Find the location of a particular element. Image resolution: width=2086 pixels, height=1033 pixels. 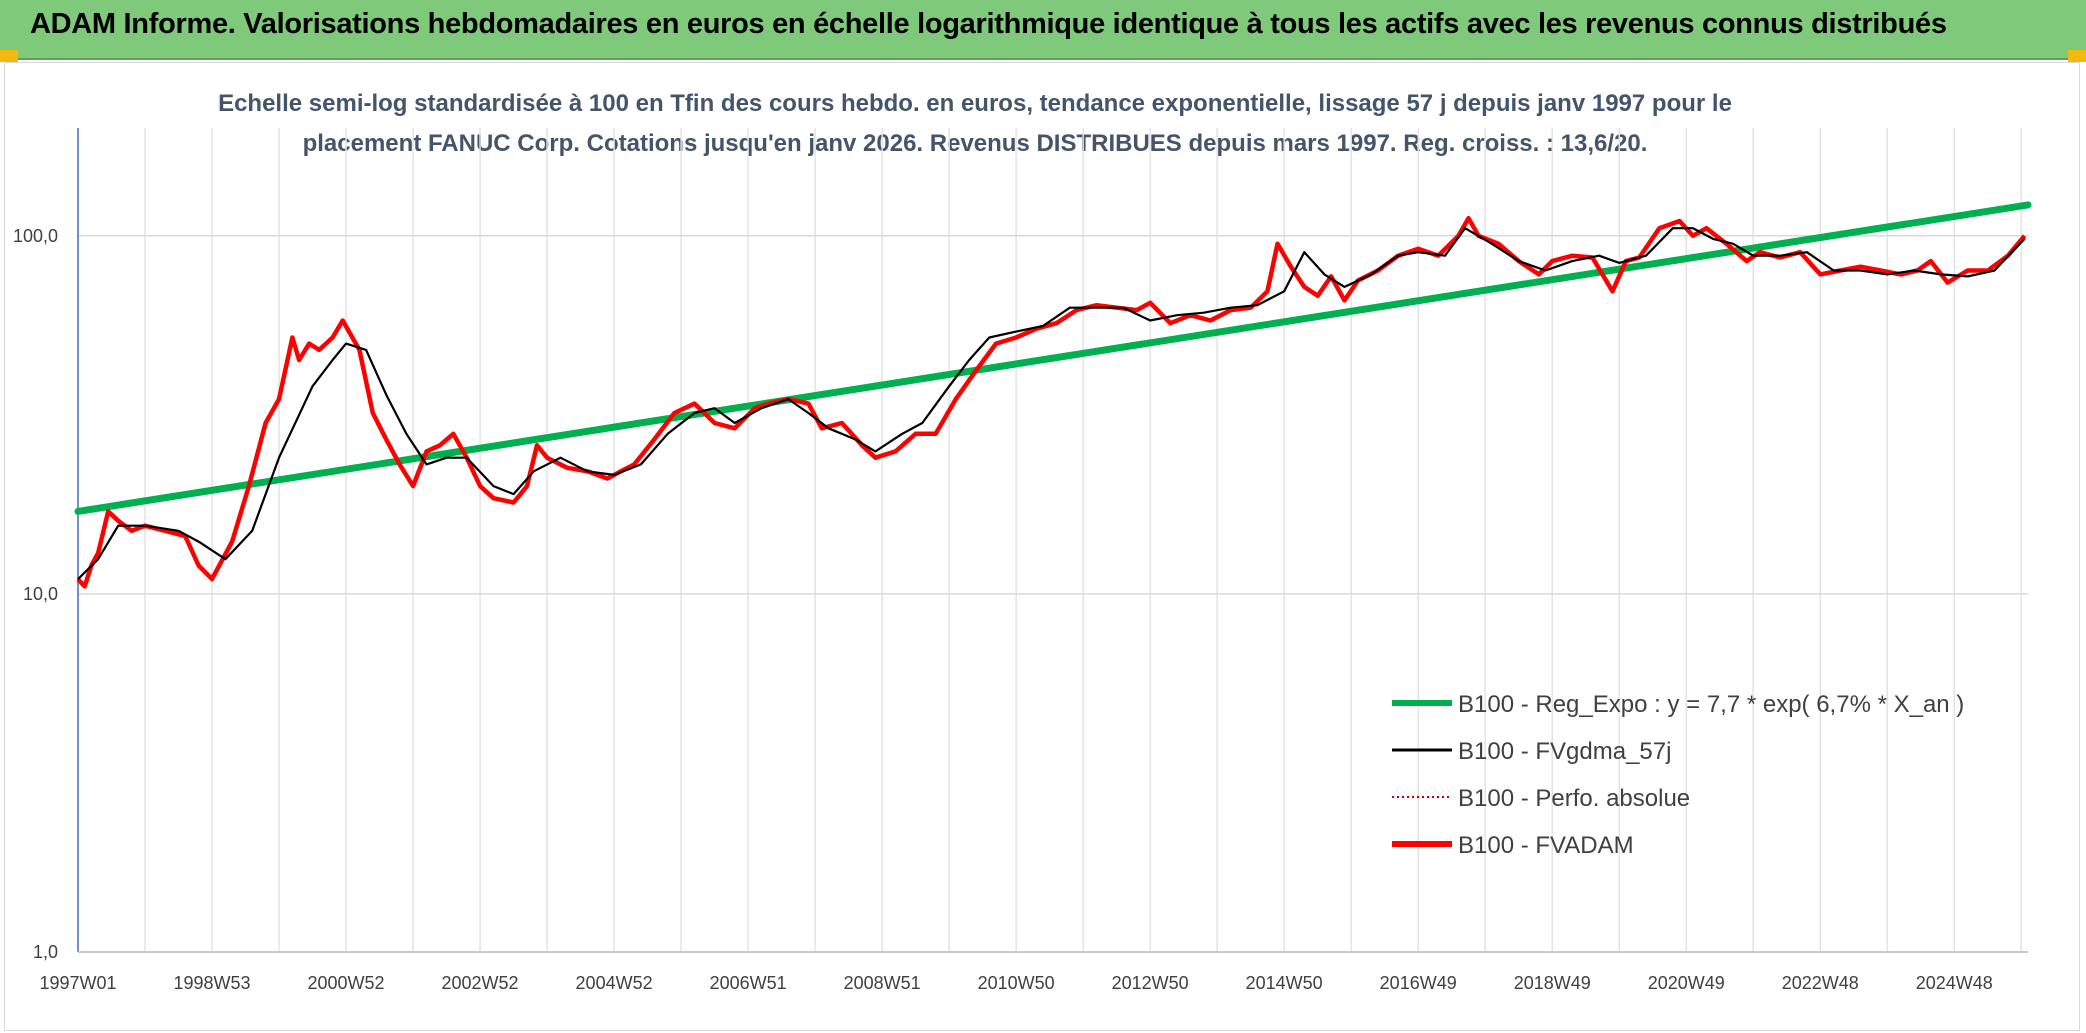

legend-label: B100 - FVADAM is located at coordinates (1546, 845).